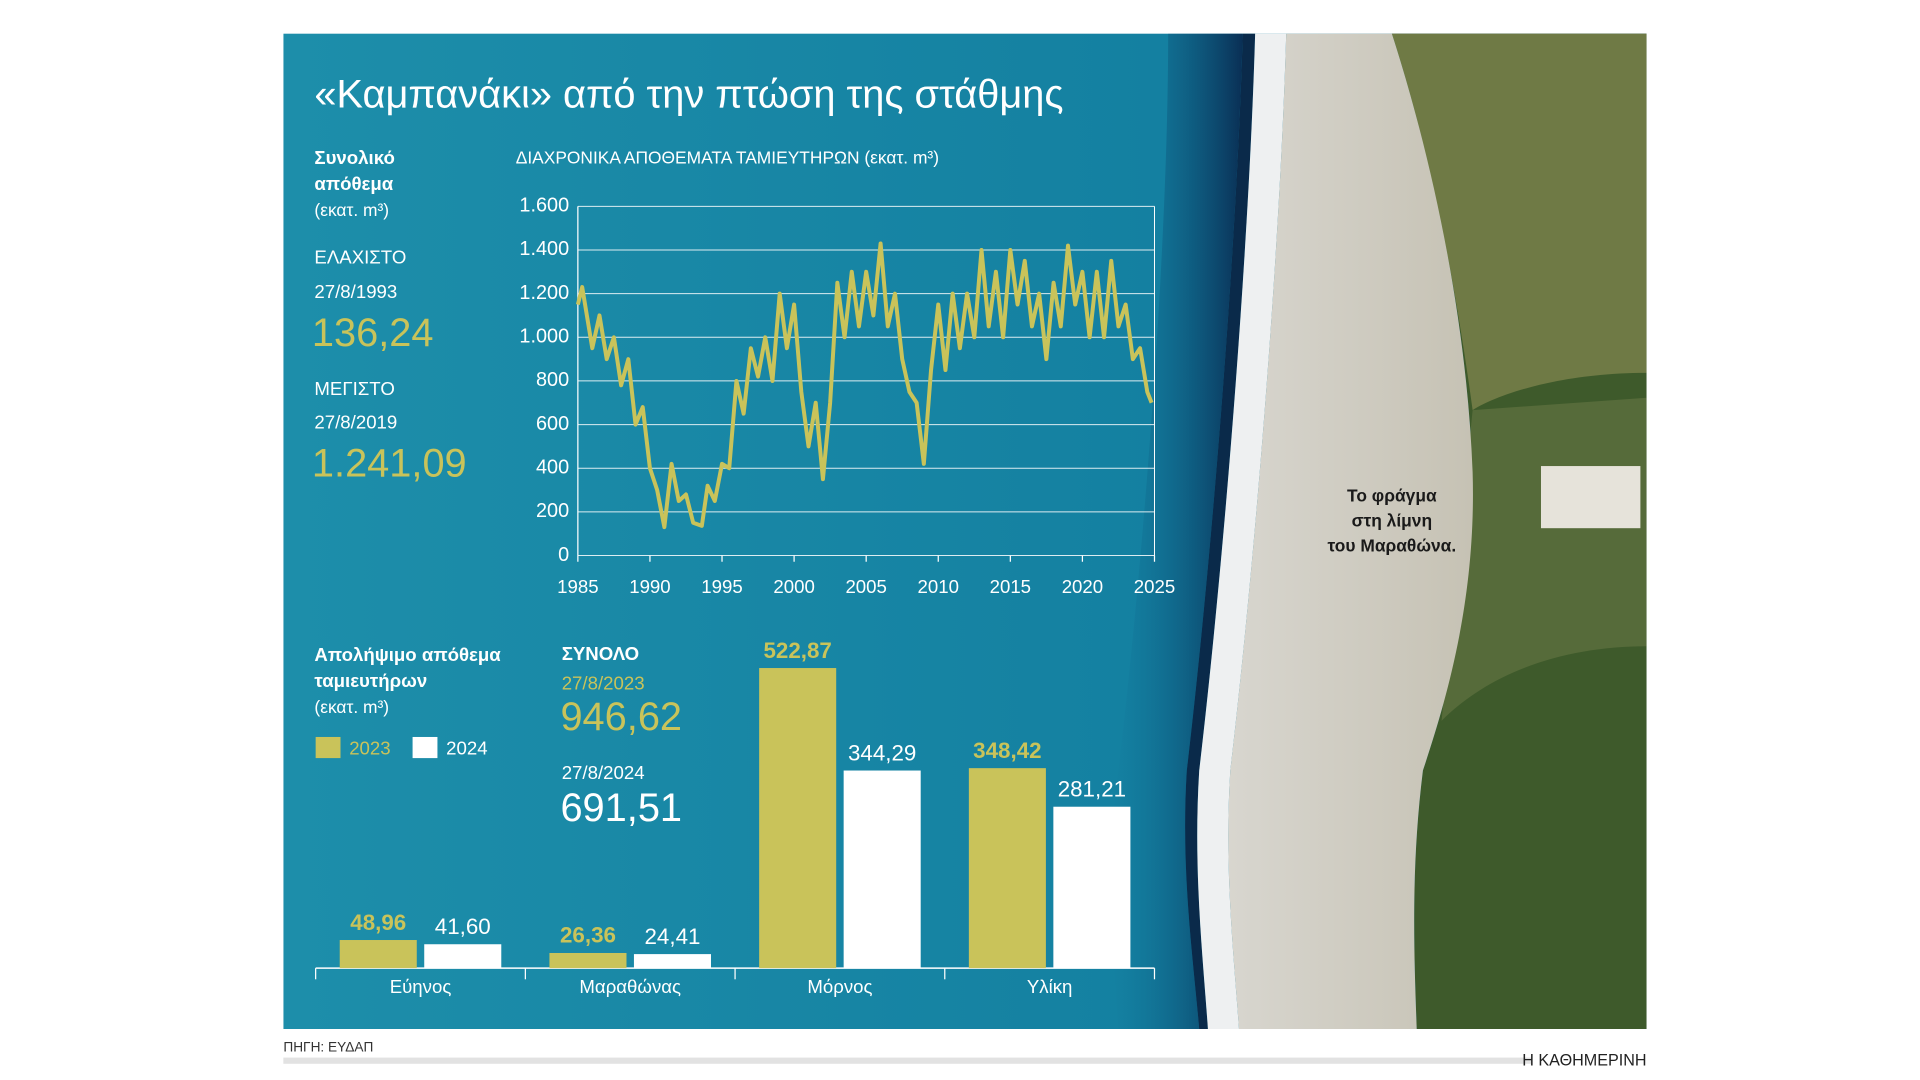 The image size is (1920, 1080). What do you see at coordinates (1392, 545) in the screenshot?
I see `photo-caption: του Μαραθώνα.` at bounding box center [1392, 545].